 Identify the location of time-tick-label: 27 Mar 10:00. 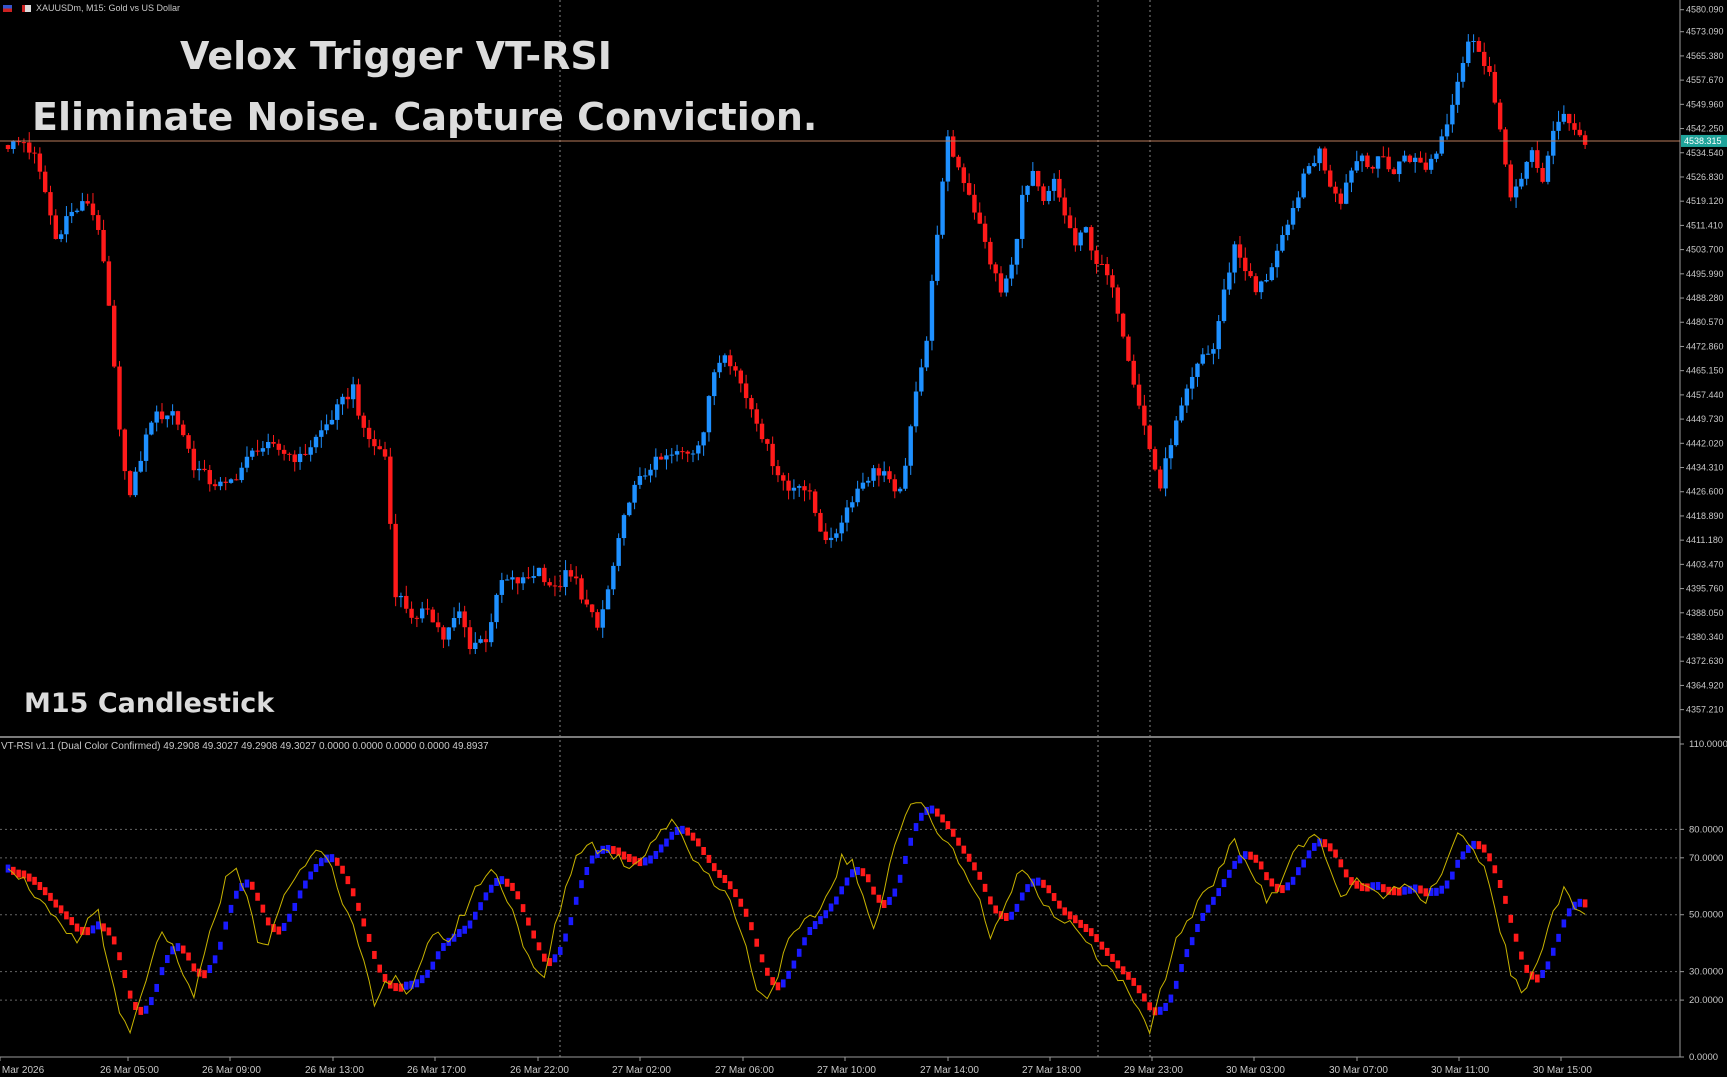
(846, 1070).